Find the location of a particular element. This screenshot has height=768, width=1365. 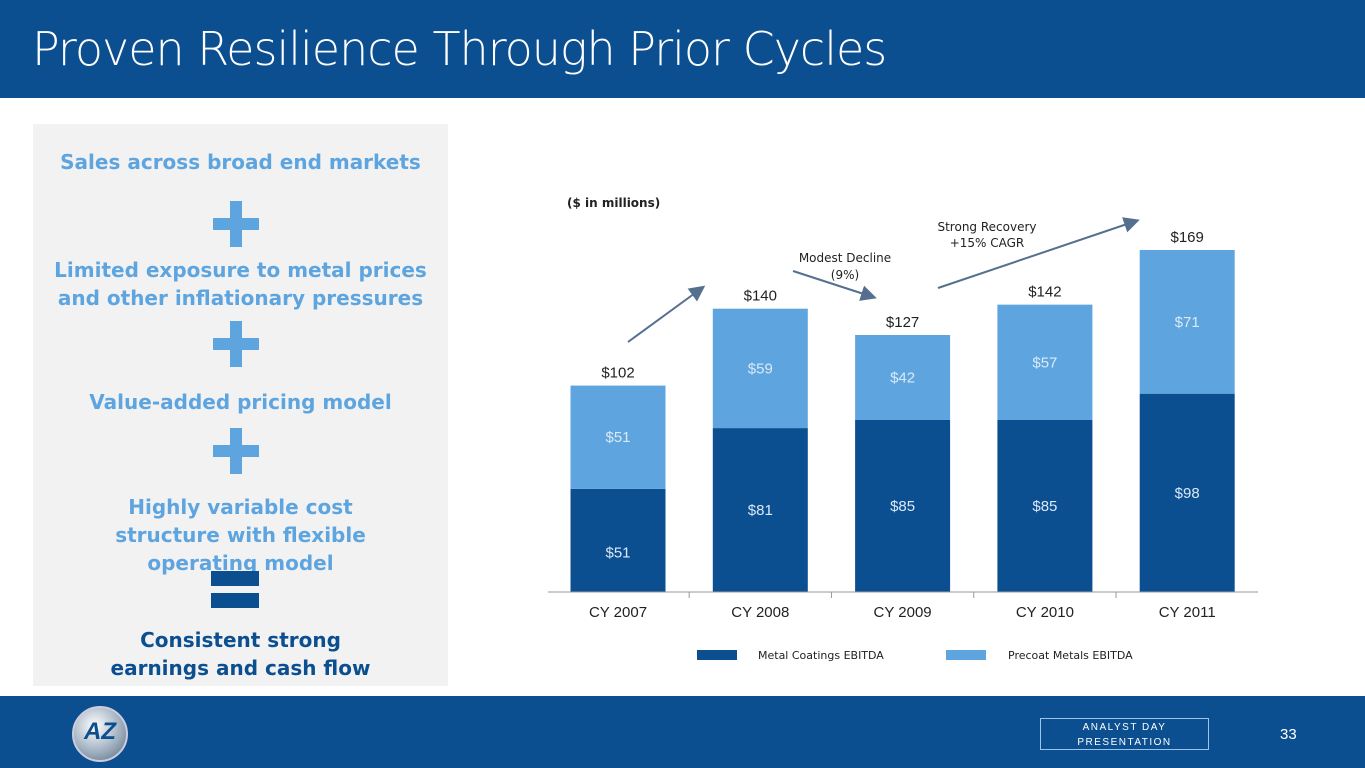

bar-total-label: $102 is located at coordinates (617, 373).